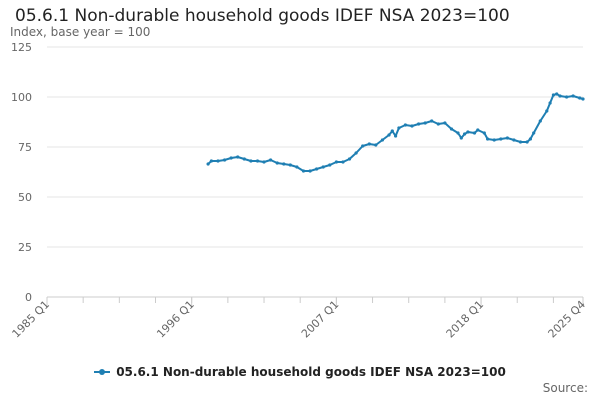 The image size is (600, 400). I want to click on y-tick-label: 100, so click(21, 97).